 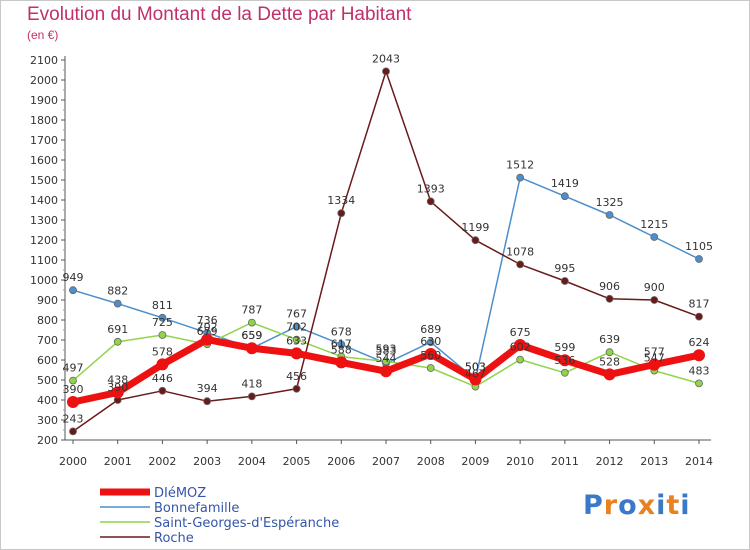 I want to click on data-label: 497, so click(x=73, y=368).